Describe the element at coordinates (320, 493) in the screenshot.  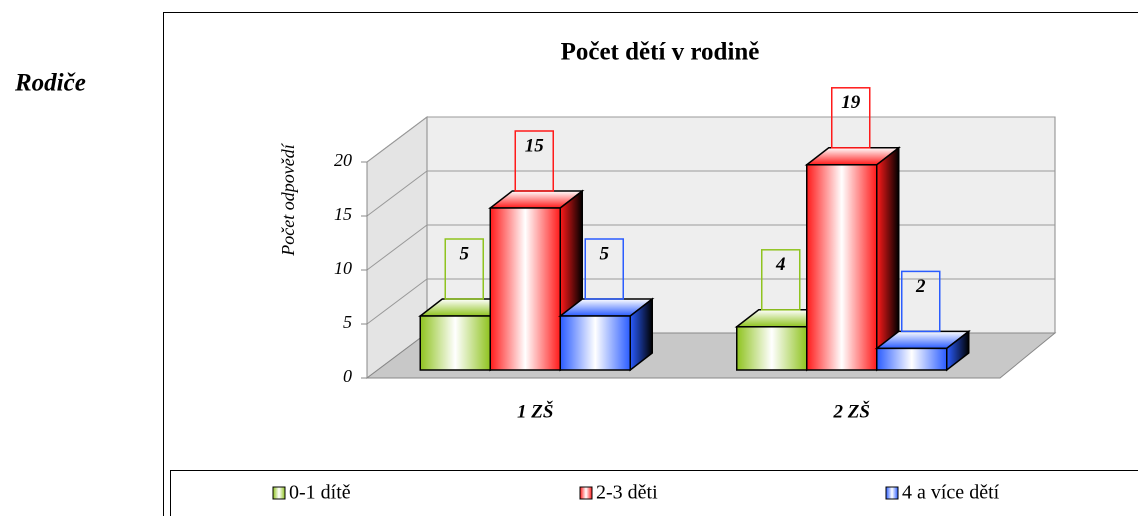
I see `legend-label: 0-1 dítě` at that location.